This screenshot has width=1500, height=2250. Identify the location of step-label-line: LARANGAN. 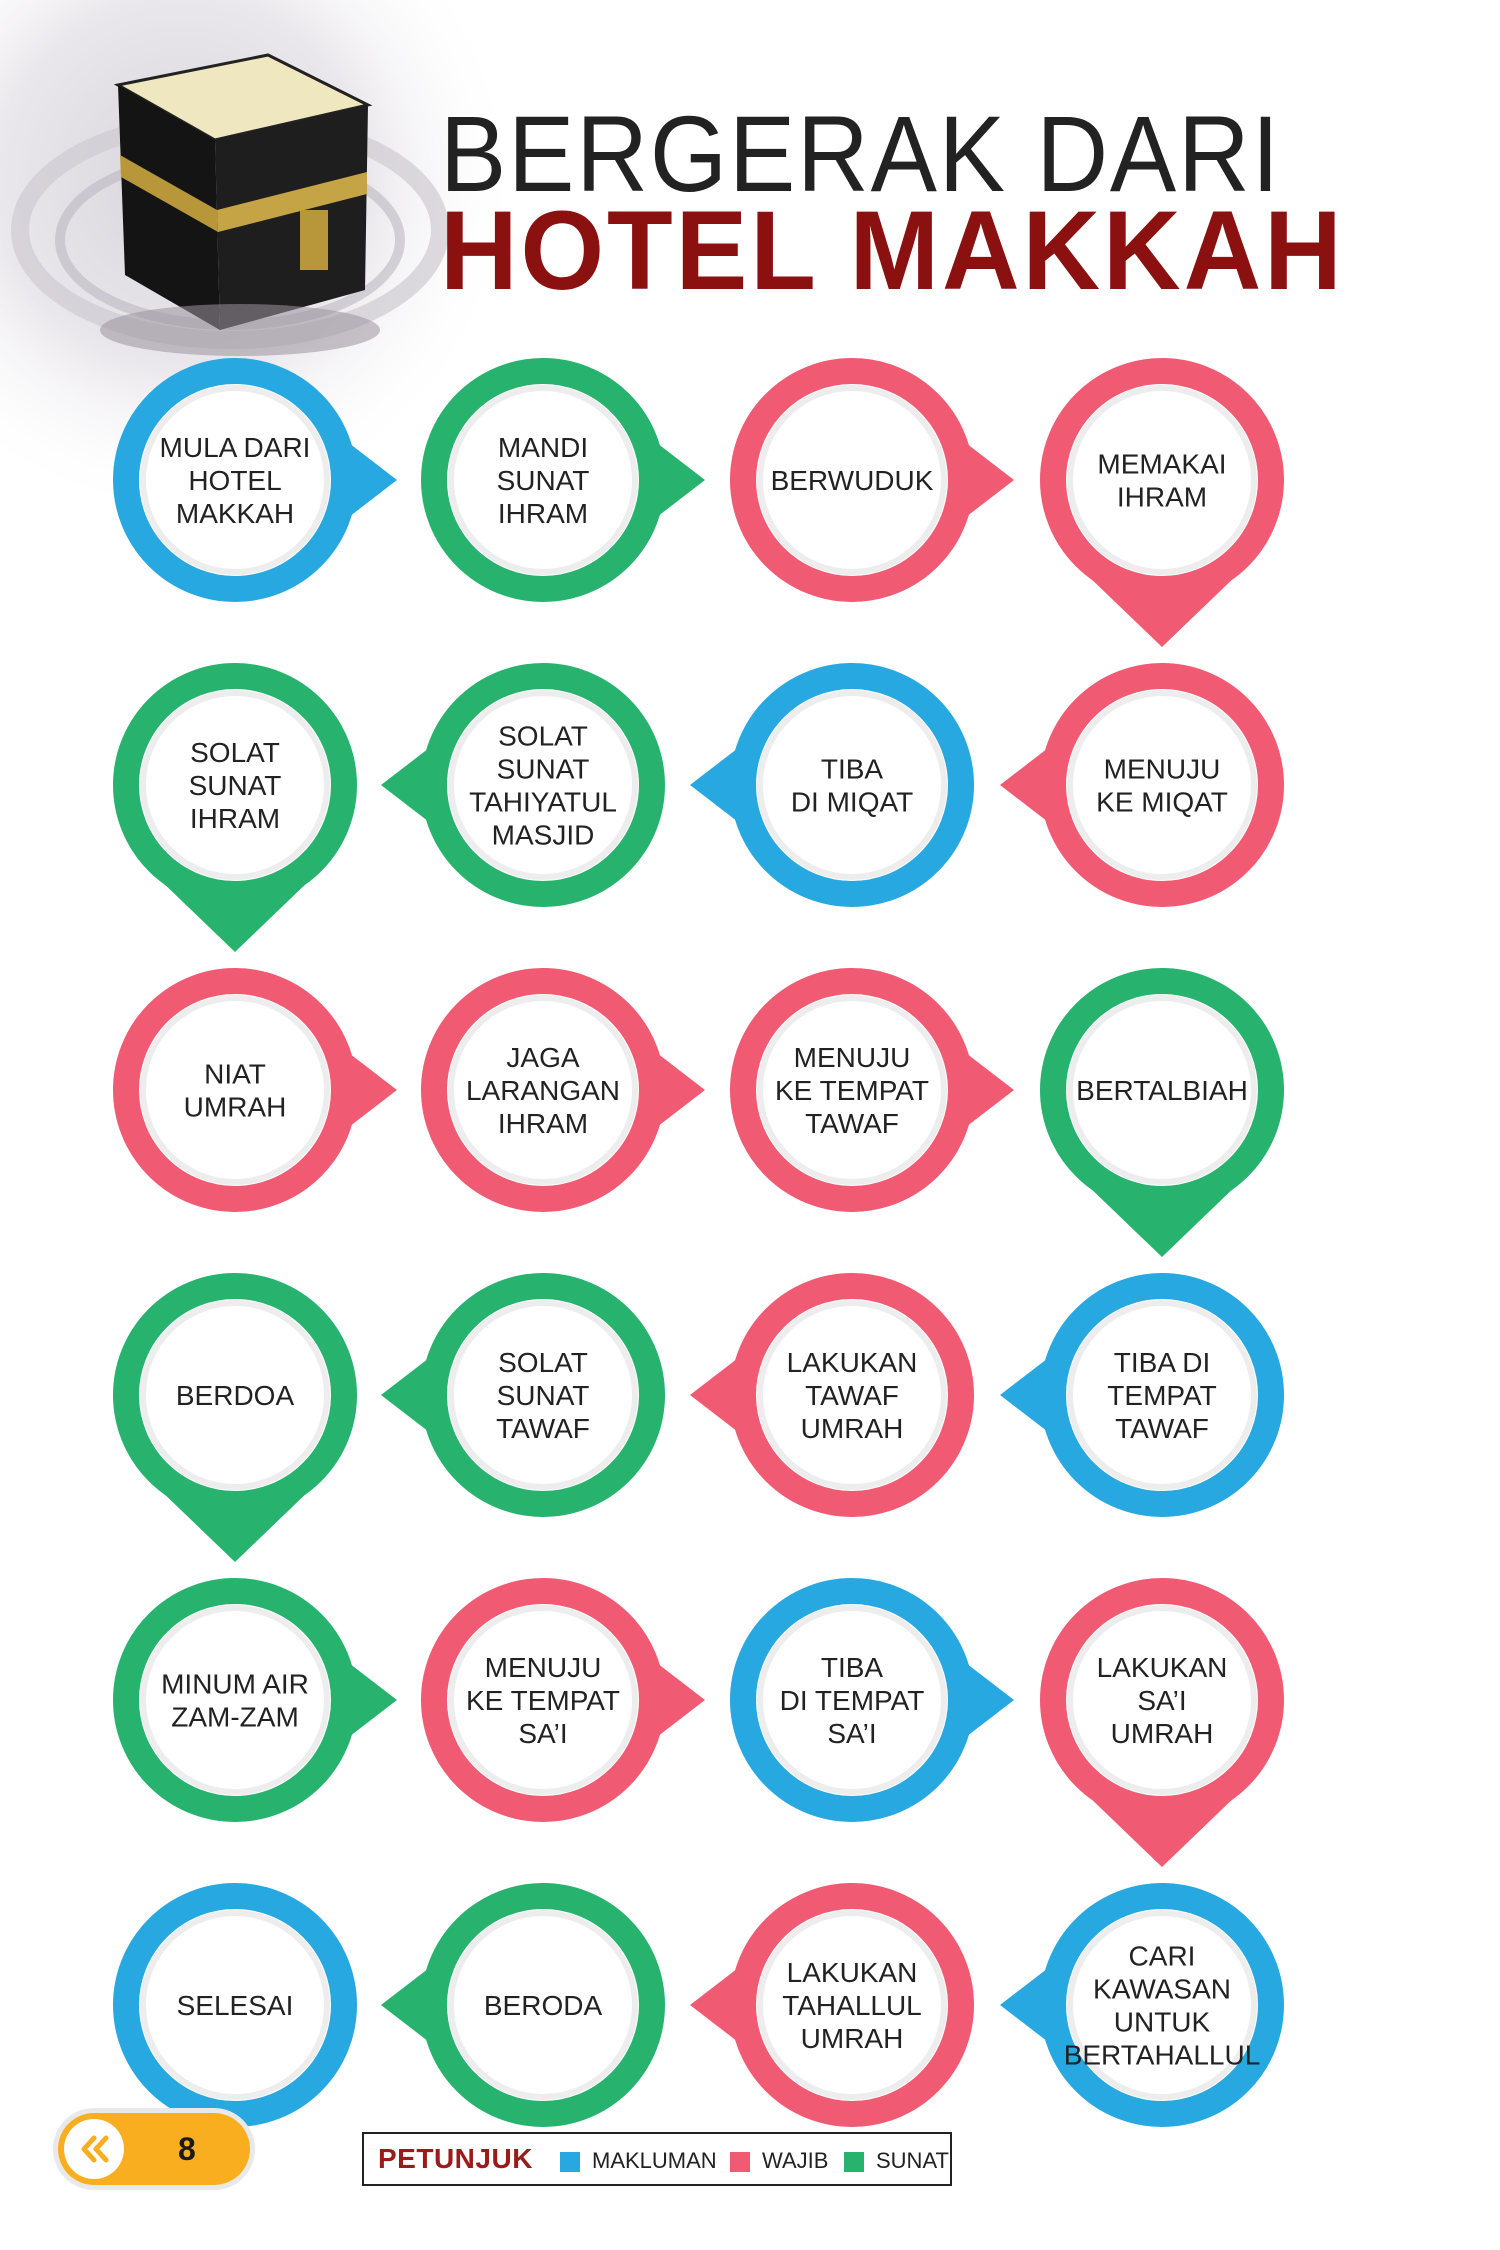
(543, 1090).